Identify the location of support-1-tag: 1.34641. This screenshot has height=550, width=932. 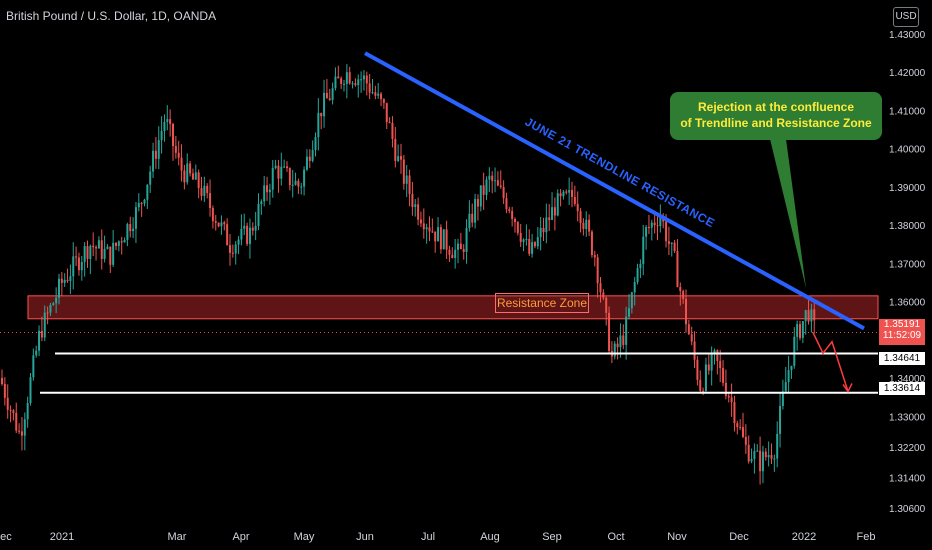
(902, 358).